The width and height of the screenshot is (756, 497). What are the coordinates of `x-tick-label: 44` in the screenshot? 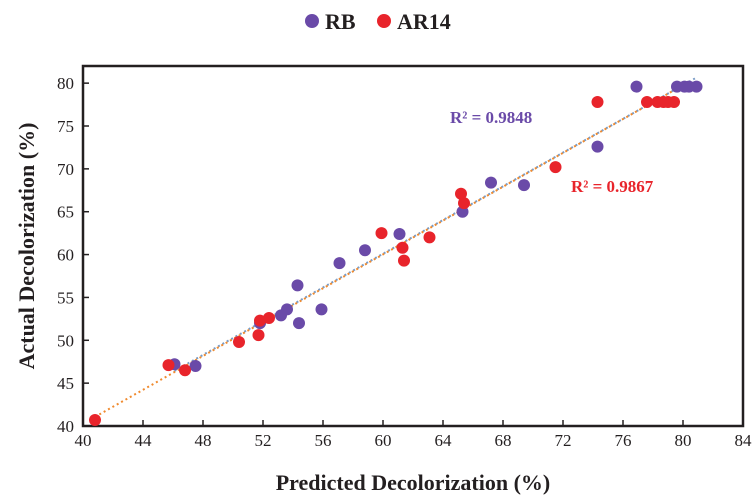 It's located at (144, 440).